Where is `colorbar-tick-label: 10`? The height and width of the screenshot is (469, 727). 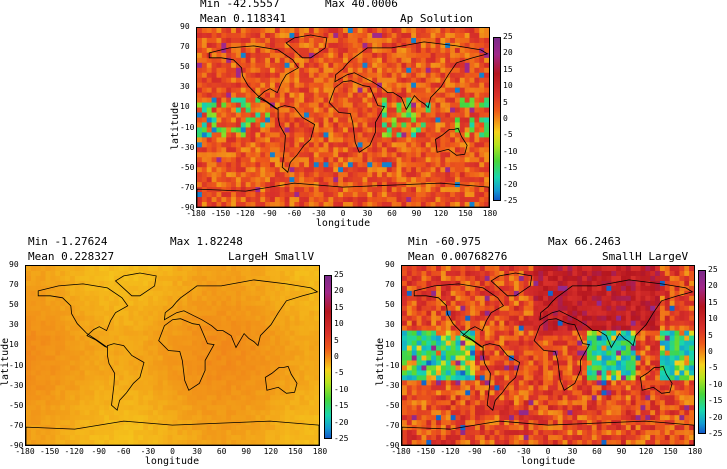 colorbar-tick-label: 10 is located at coordinates (339, 324).